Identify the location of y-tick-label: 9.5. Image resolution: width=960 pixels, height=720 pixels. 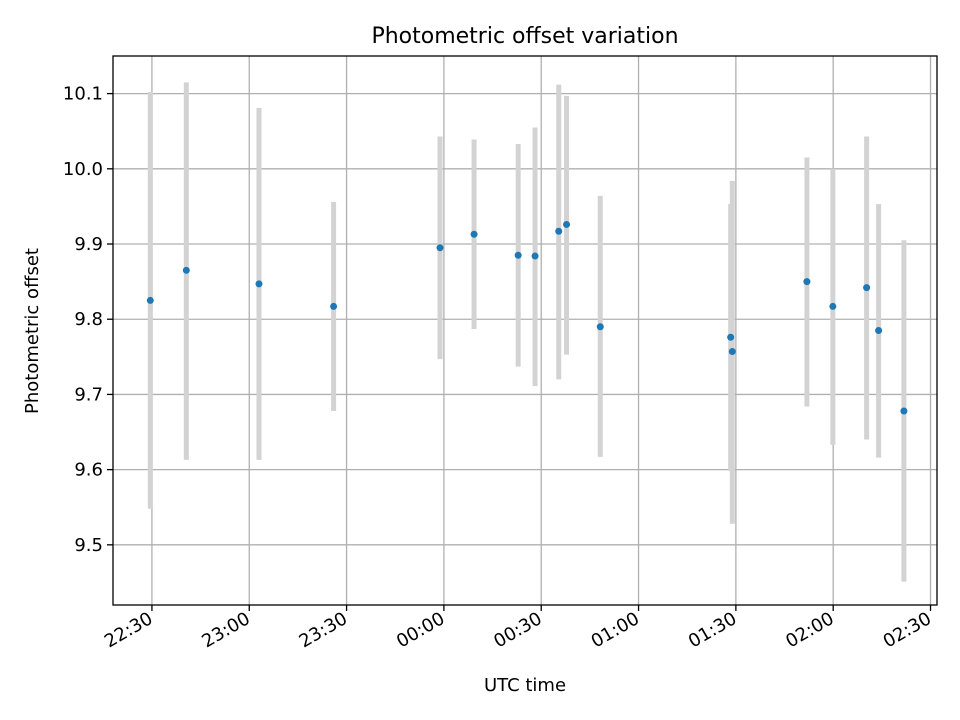
(88, 545).